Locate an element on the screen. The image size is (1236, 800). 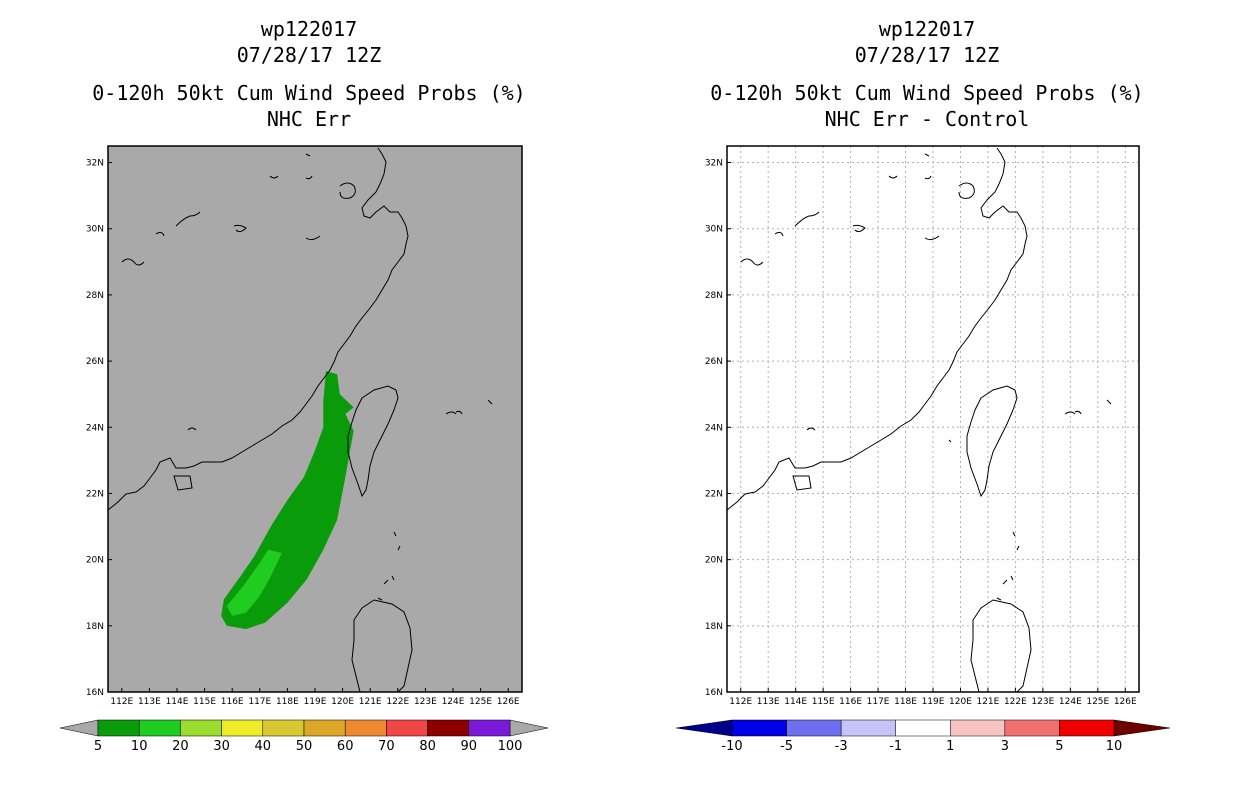
right-colorbar-label: 1 is located at coordinates (950, 746).